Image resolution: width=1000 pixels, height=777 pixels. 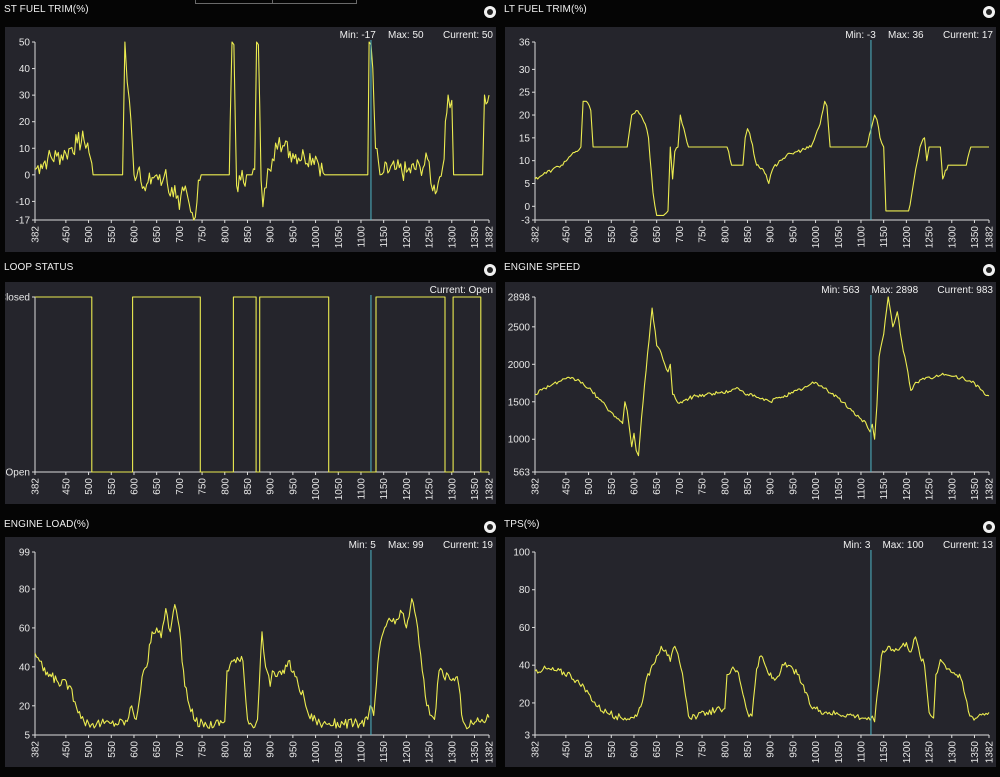 What do you see at coordinates (525, 93) in the screenshot?
I see `y-tick-label: 25` at bounding box center [525, 93].